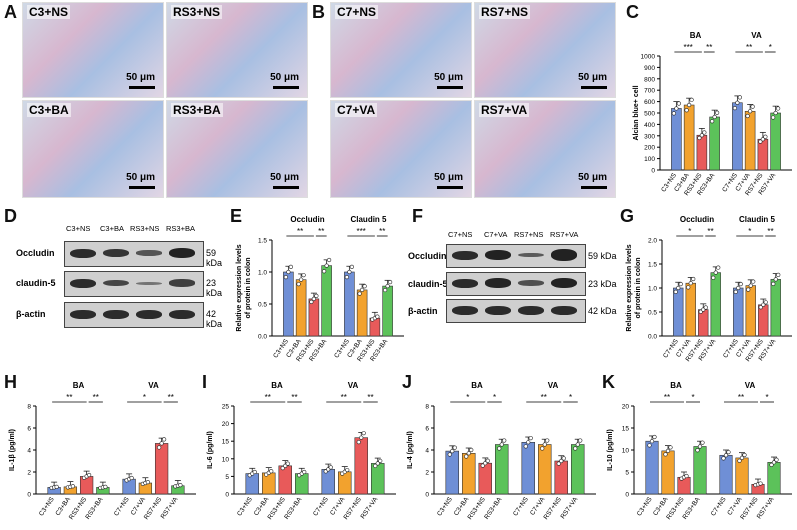 The width and height of the screenshot is (797, 530). I want to click on panel-letter-h: H, so click(10, 382).